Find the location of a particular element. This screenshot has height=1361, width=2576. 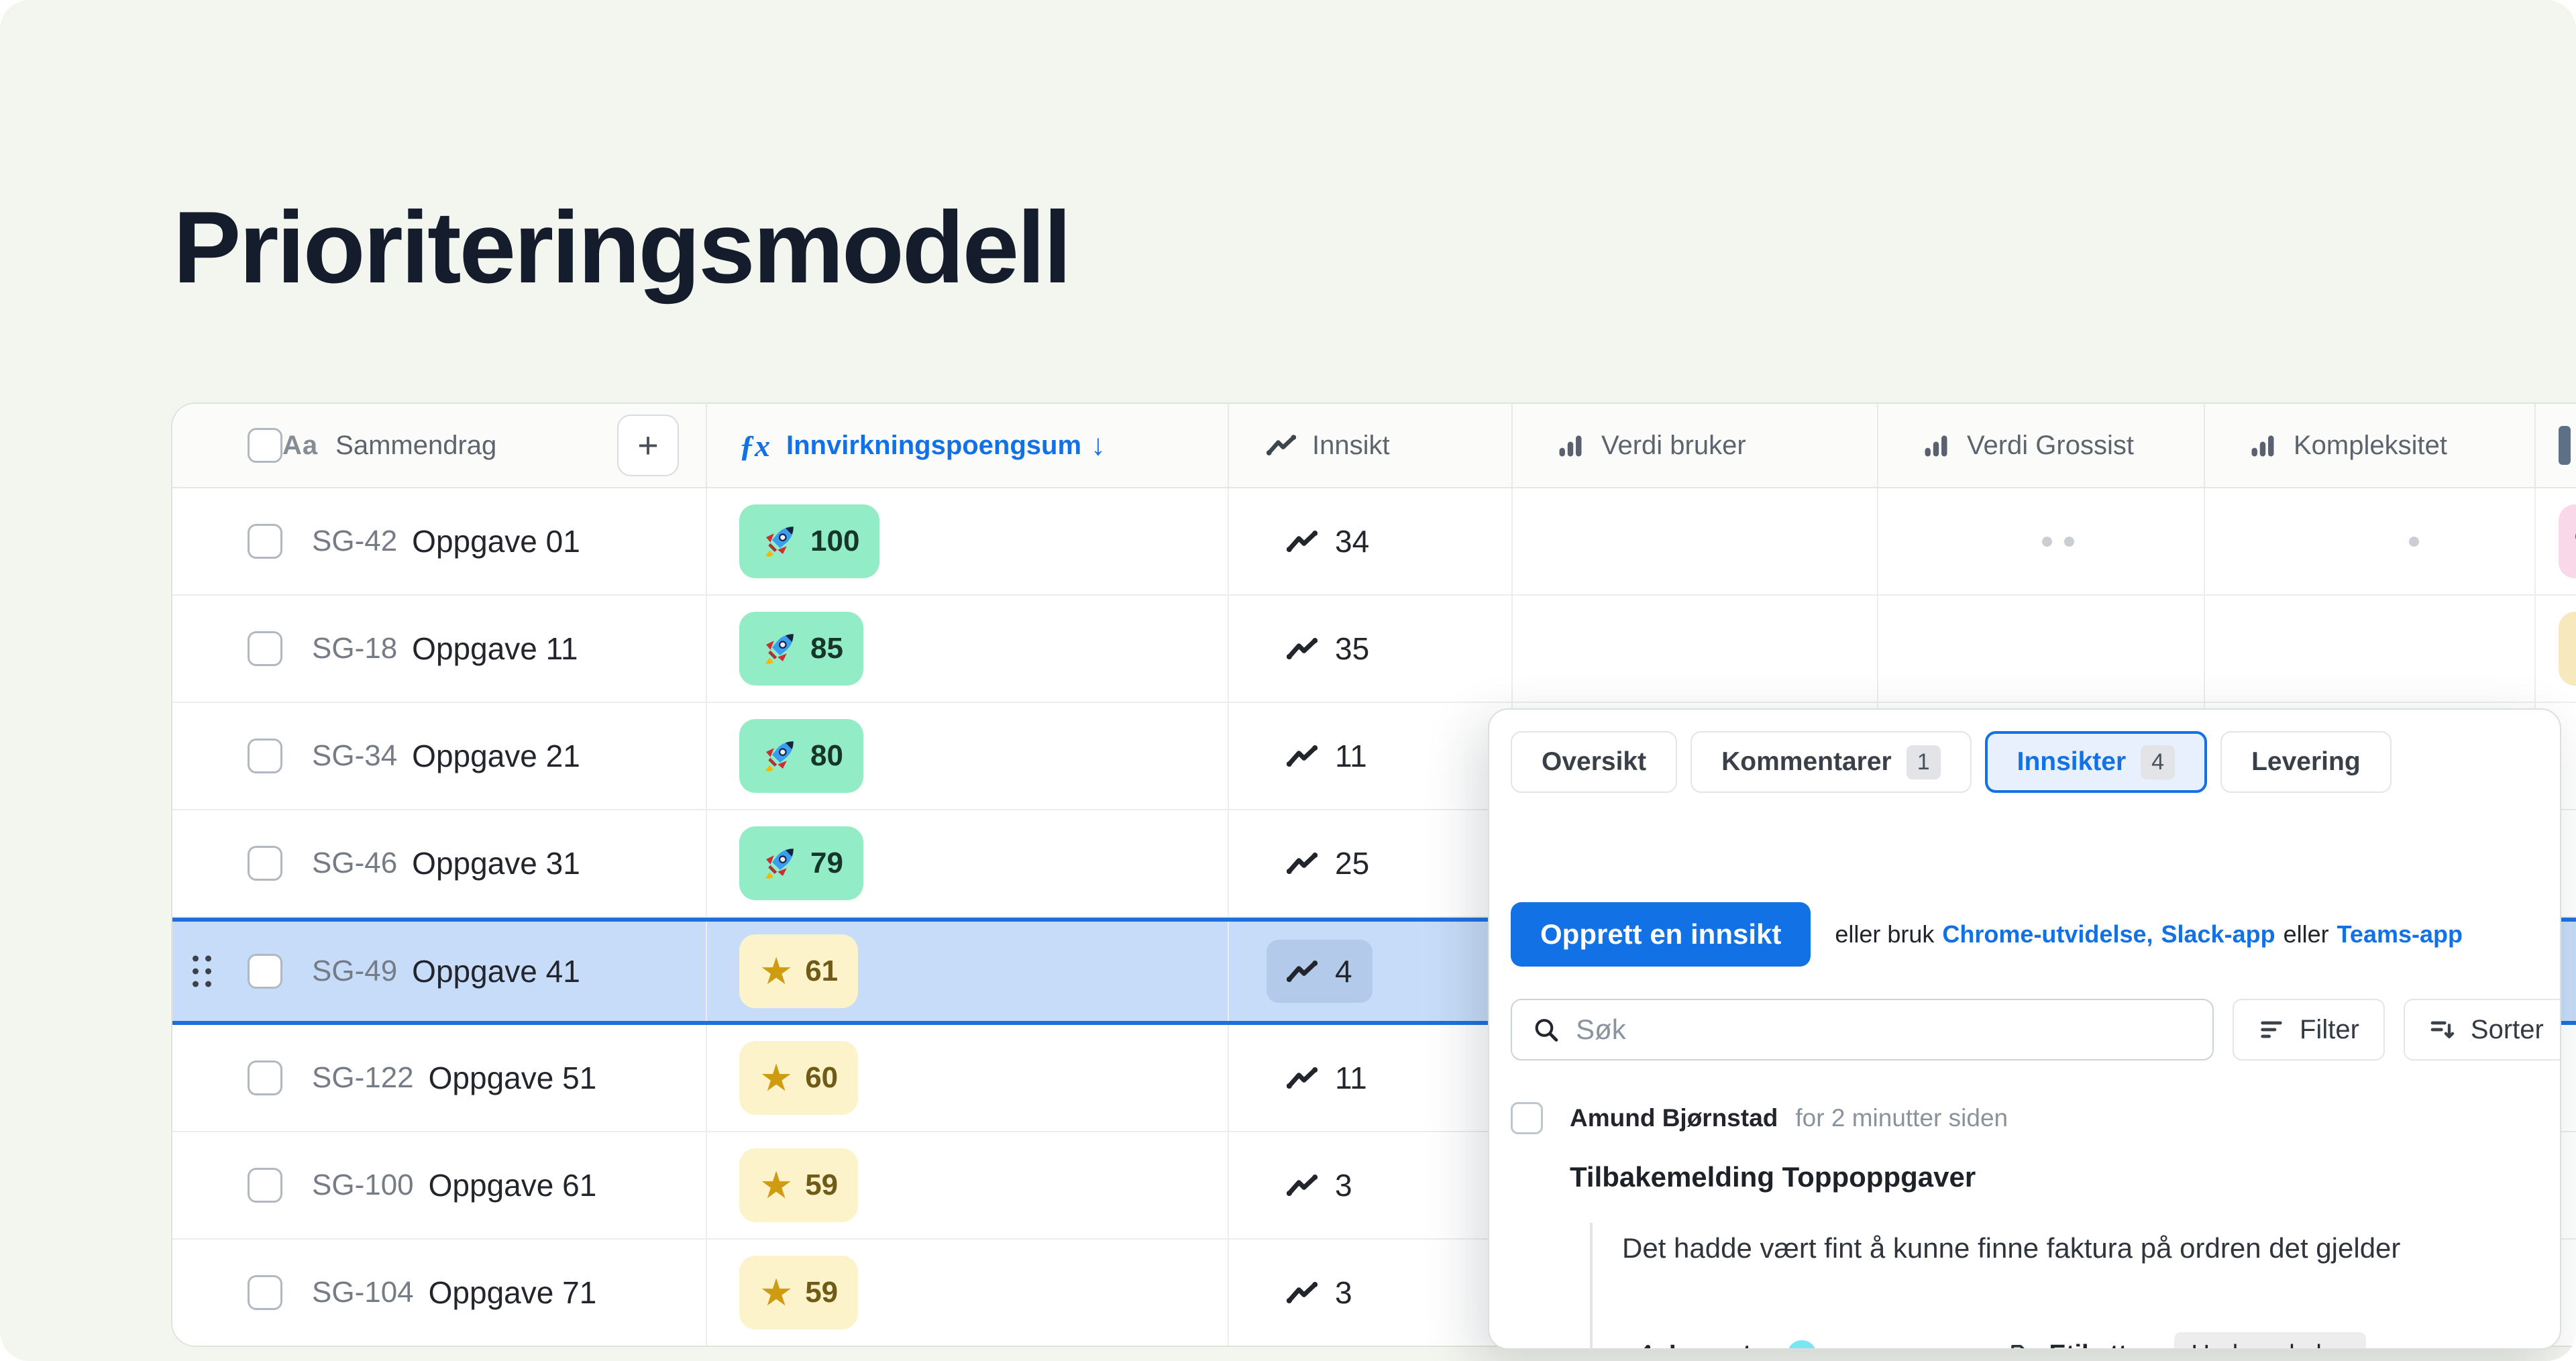

star-icon: ★ is located at coordinates (776, 1292).